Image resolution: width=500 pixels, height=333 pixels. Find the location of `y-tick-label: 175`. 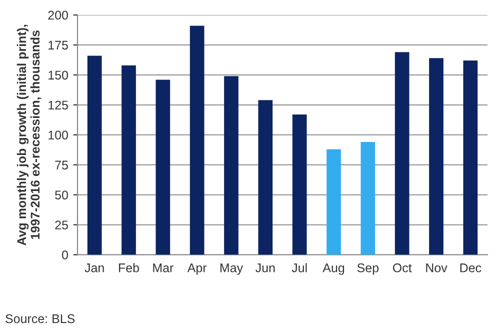

y-tick-label: 175 is located at coordinates (58, 45).